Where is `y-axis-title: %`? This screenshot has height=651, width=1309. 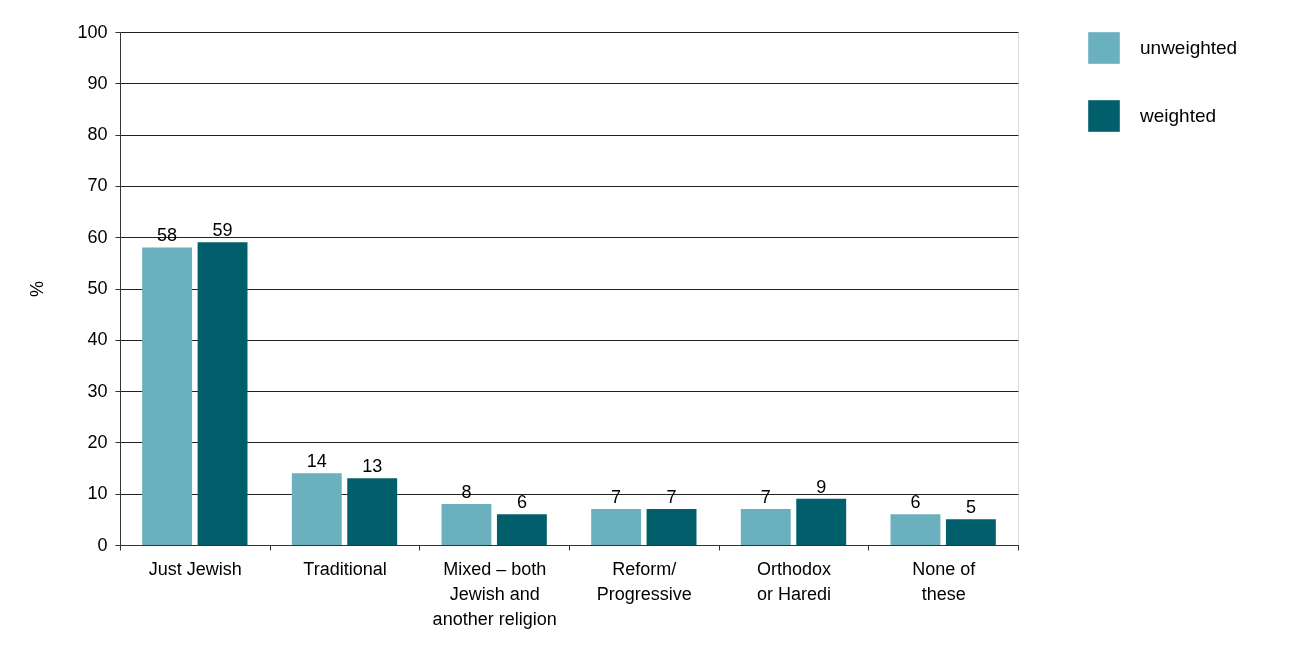
y-axis-title: % is located at coordinates (37, 289).